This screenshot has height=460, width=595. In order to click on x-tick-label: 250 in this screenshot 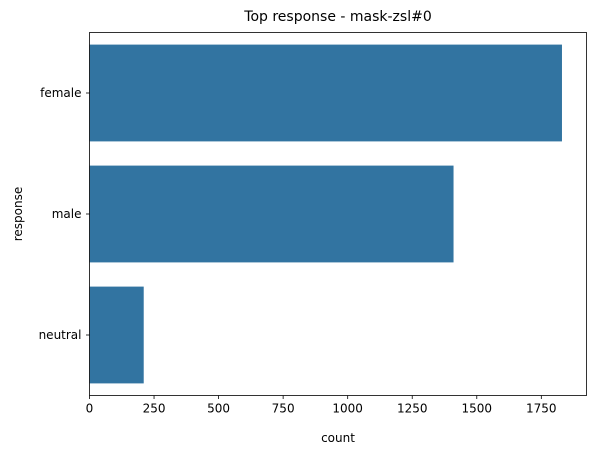, I will do `click(154, 409)`.